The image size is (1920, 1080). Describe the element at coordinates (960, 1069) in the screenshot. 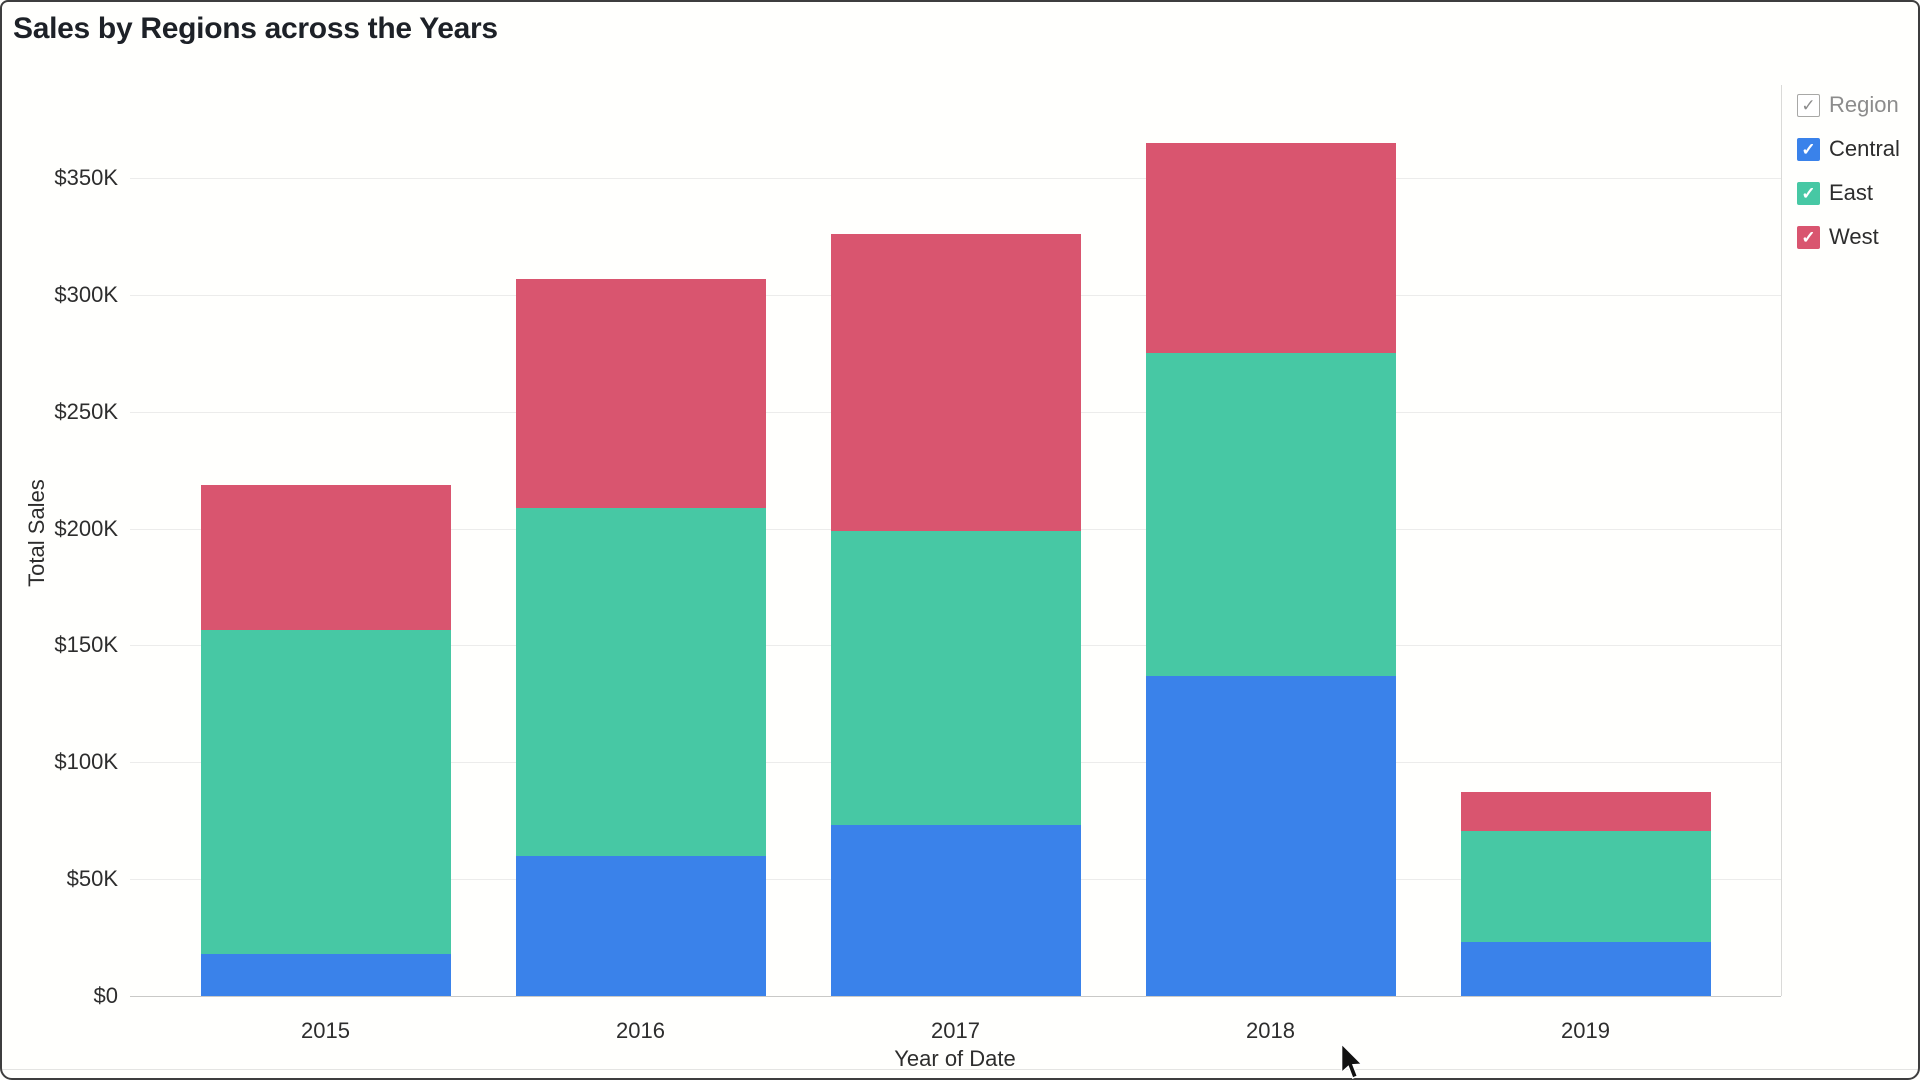

I see `window-bottom-divider` at that location.